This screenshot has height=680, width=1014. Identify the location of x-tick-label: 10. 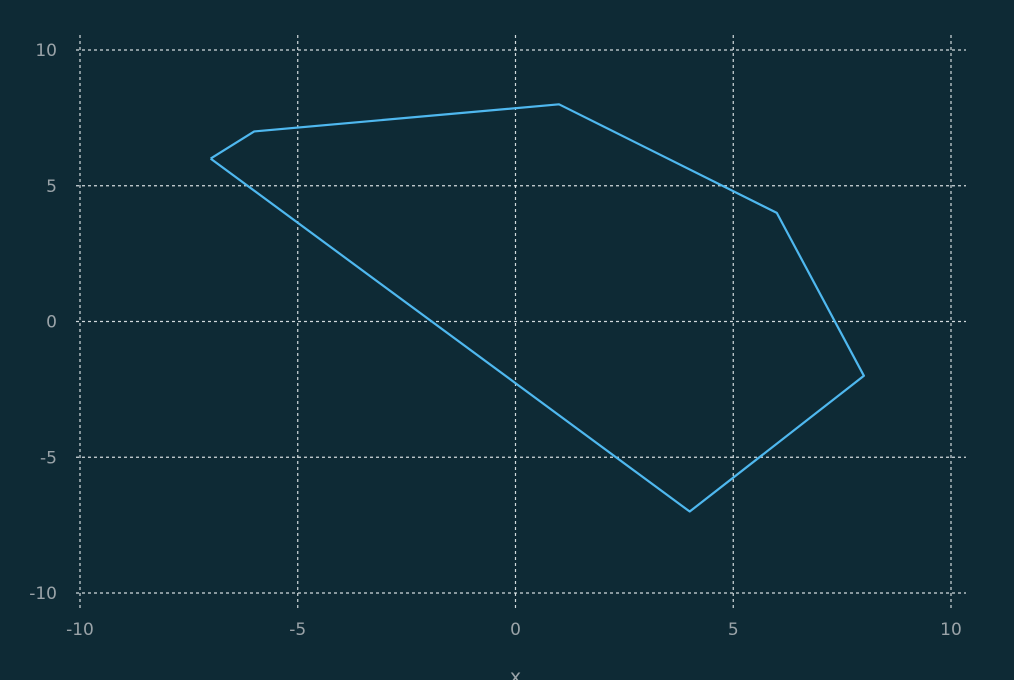
(951, 630).